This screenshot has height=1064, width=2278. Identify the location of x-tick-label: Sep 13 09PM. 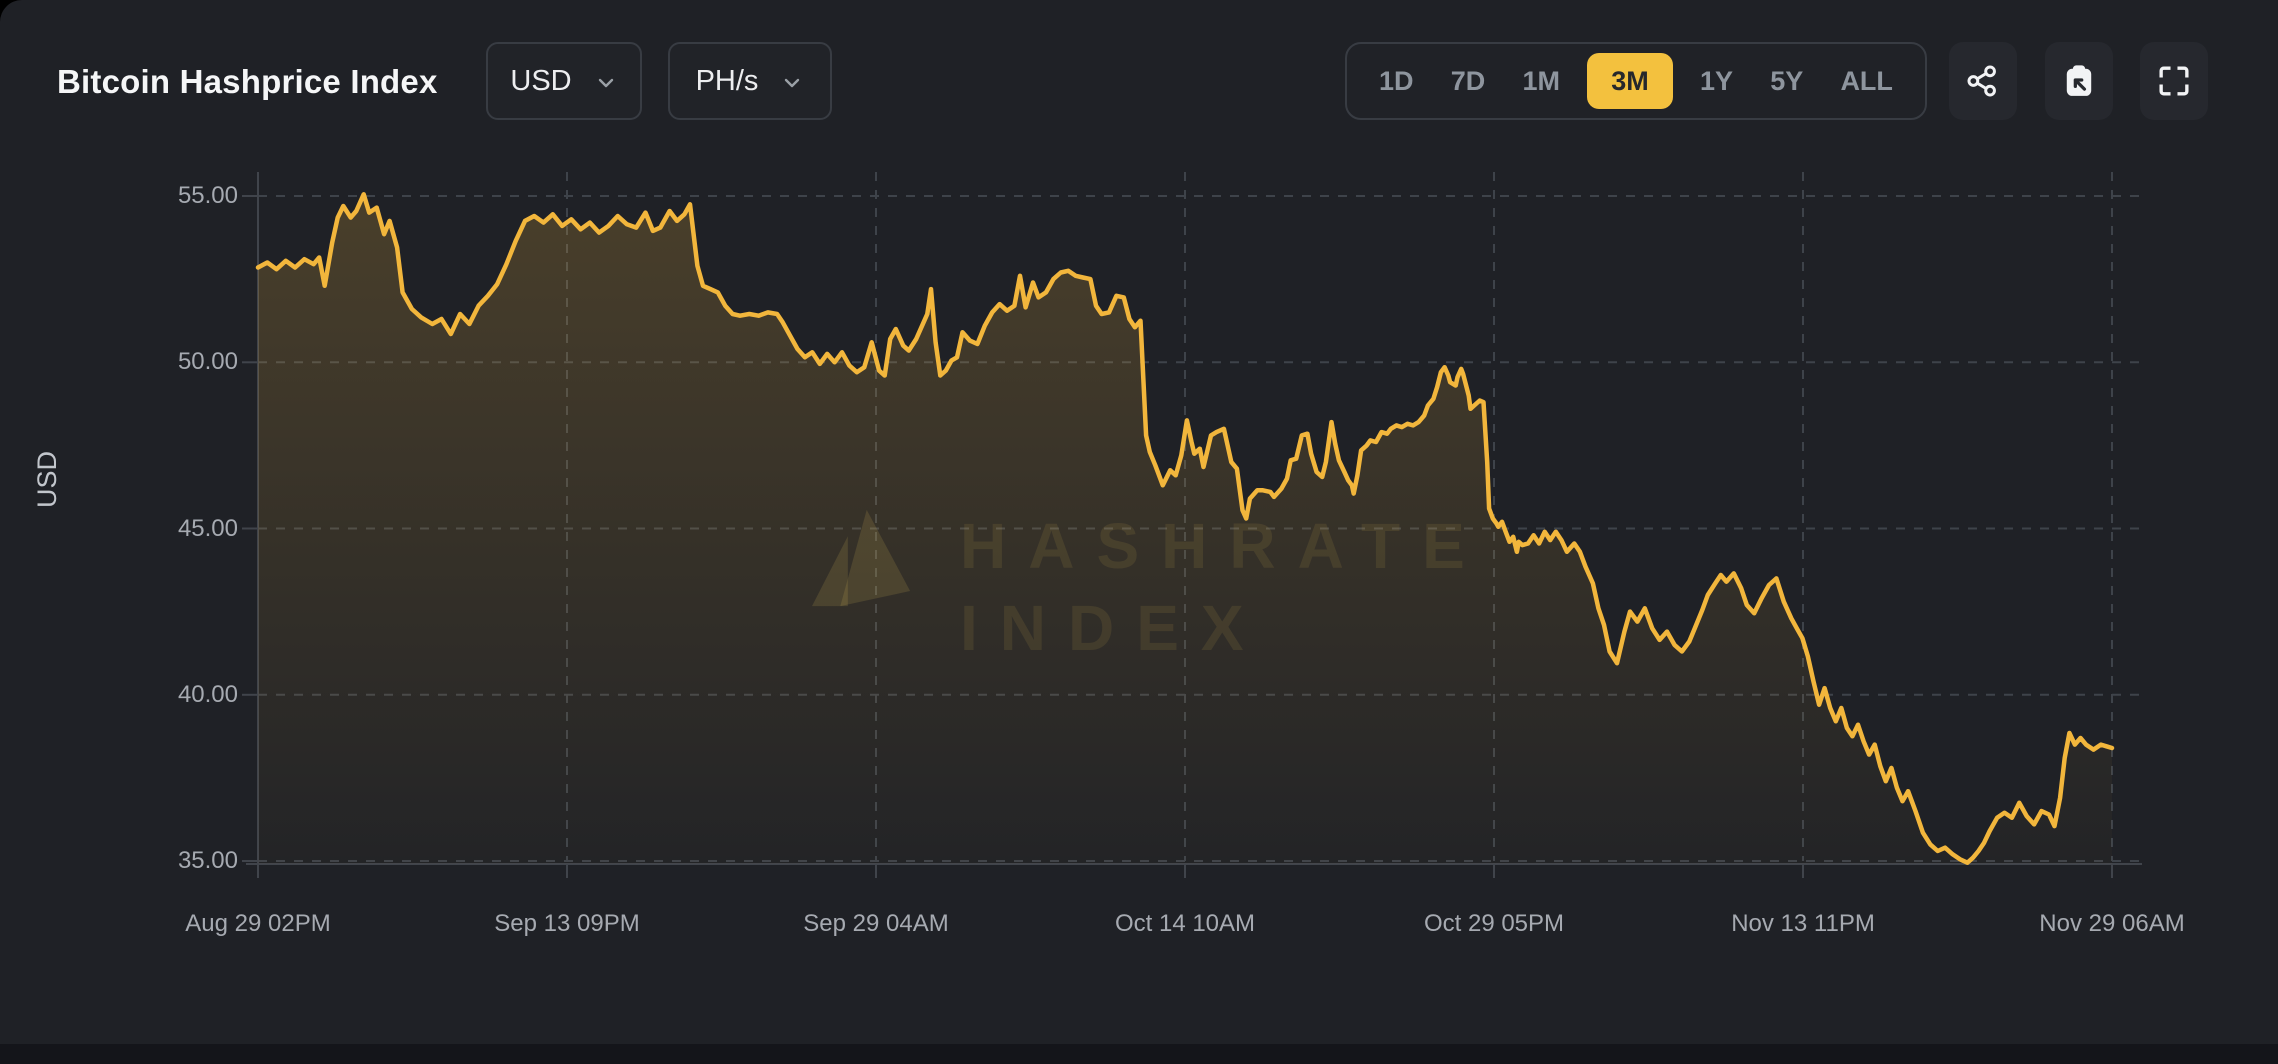
(567, 923).